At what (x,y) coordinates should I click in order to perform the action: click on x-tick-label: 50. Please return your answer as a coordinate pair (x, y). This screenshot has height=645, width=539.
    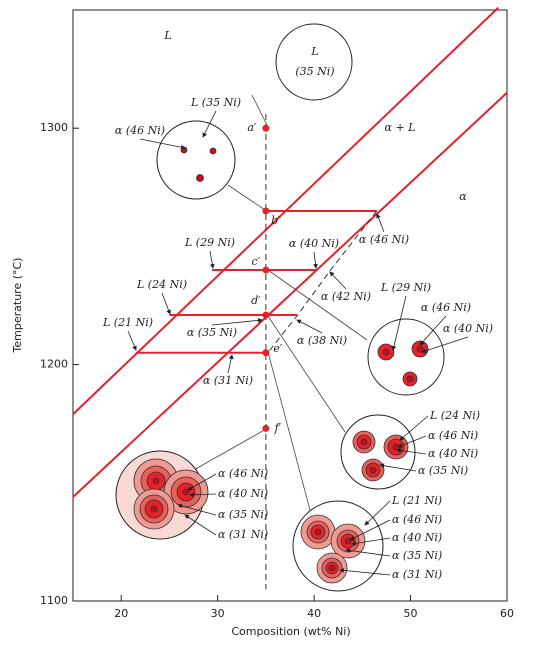
    Looking at the image, I should click on (411, 613).